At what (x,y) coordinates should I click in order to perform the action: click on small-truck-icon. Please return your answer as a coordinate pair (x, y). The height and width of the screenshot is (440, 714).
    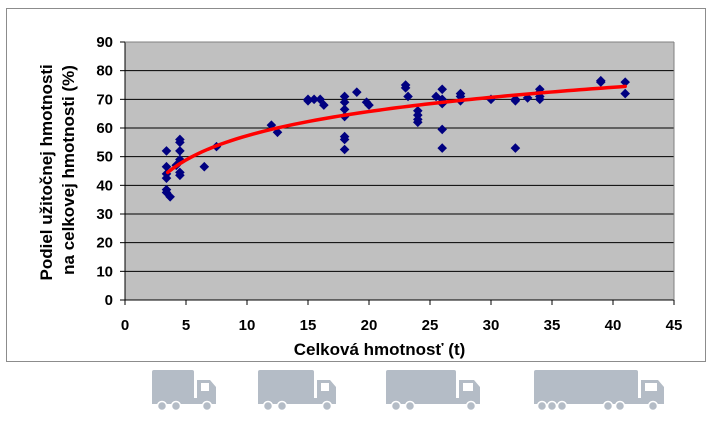
    Looking at the image, I should click on (184, 391).